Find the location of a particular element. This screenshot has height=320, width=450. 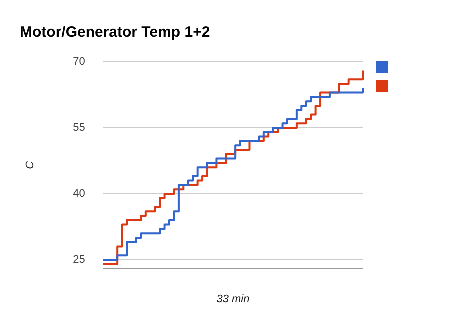

y-tick-label: 25 is located at coordinates (79, 260).